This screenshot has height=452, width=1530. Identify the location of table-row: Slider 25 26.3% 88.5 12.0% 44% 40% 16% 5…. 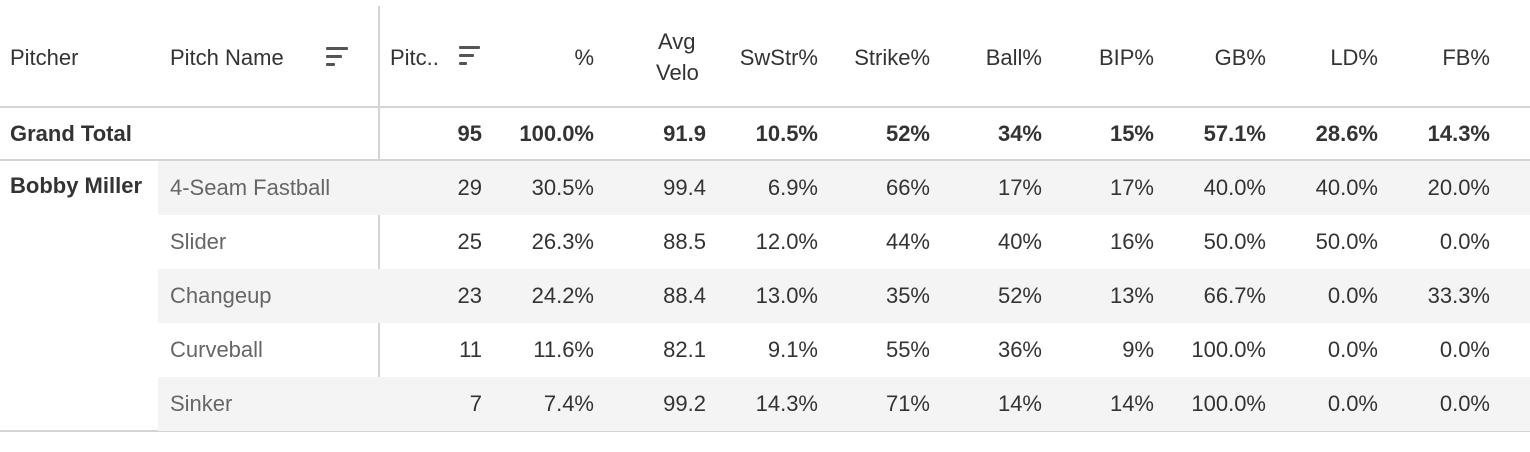
(765, 242).